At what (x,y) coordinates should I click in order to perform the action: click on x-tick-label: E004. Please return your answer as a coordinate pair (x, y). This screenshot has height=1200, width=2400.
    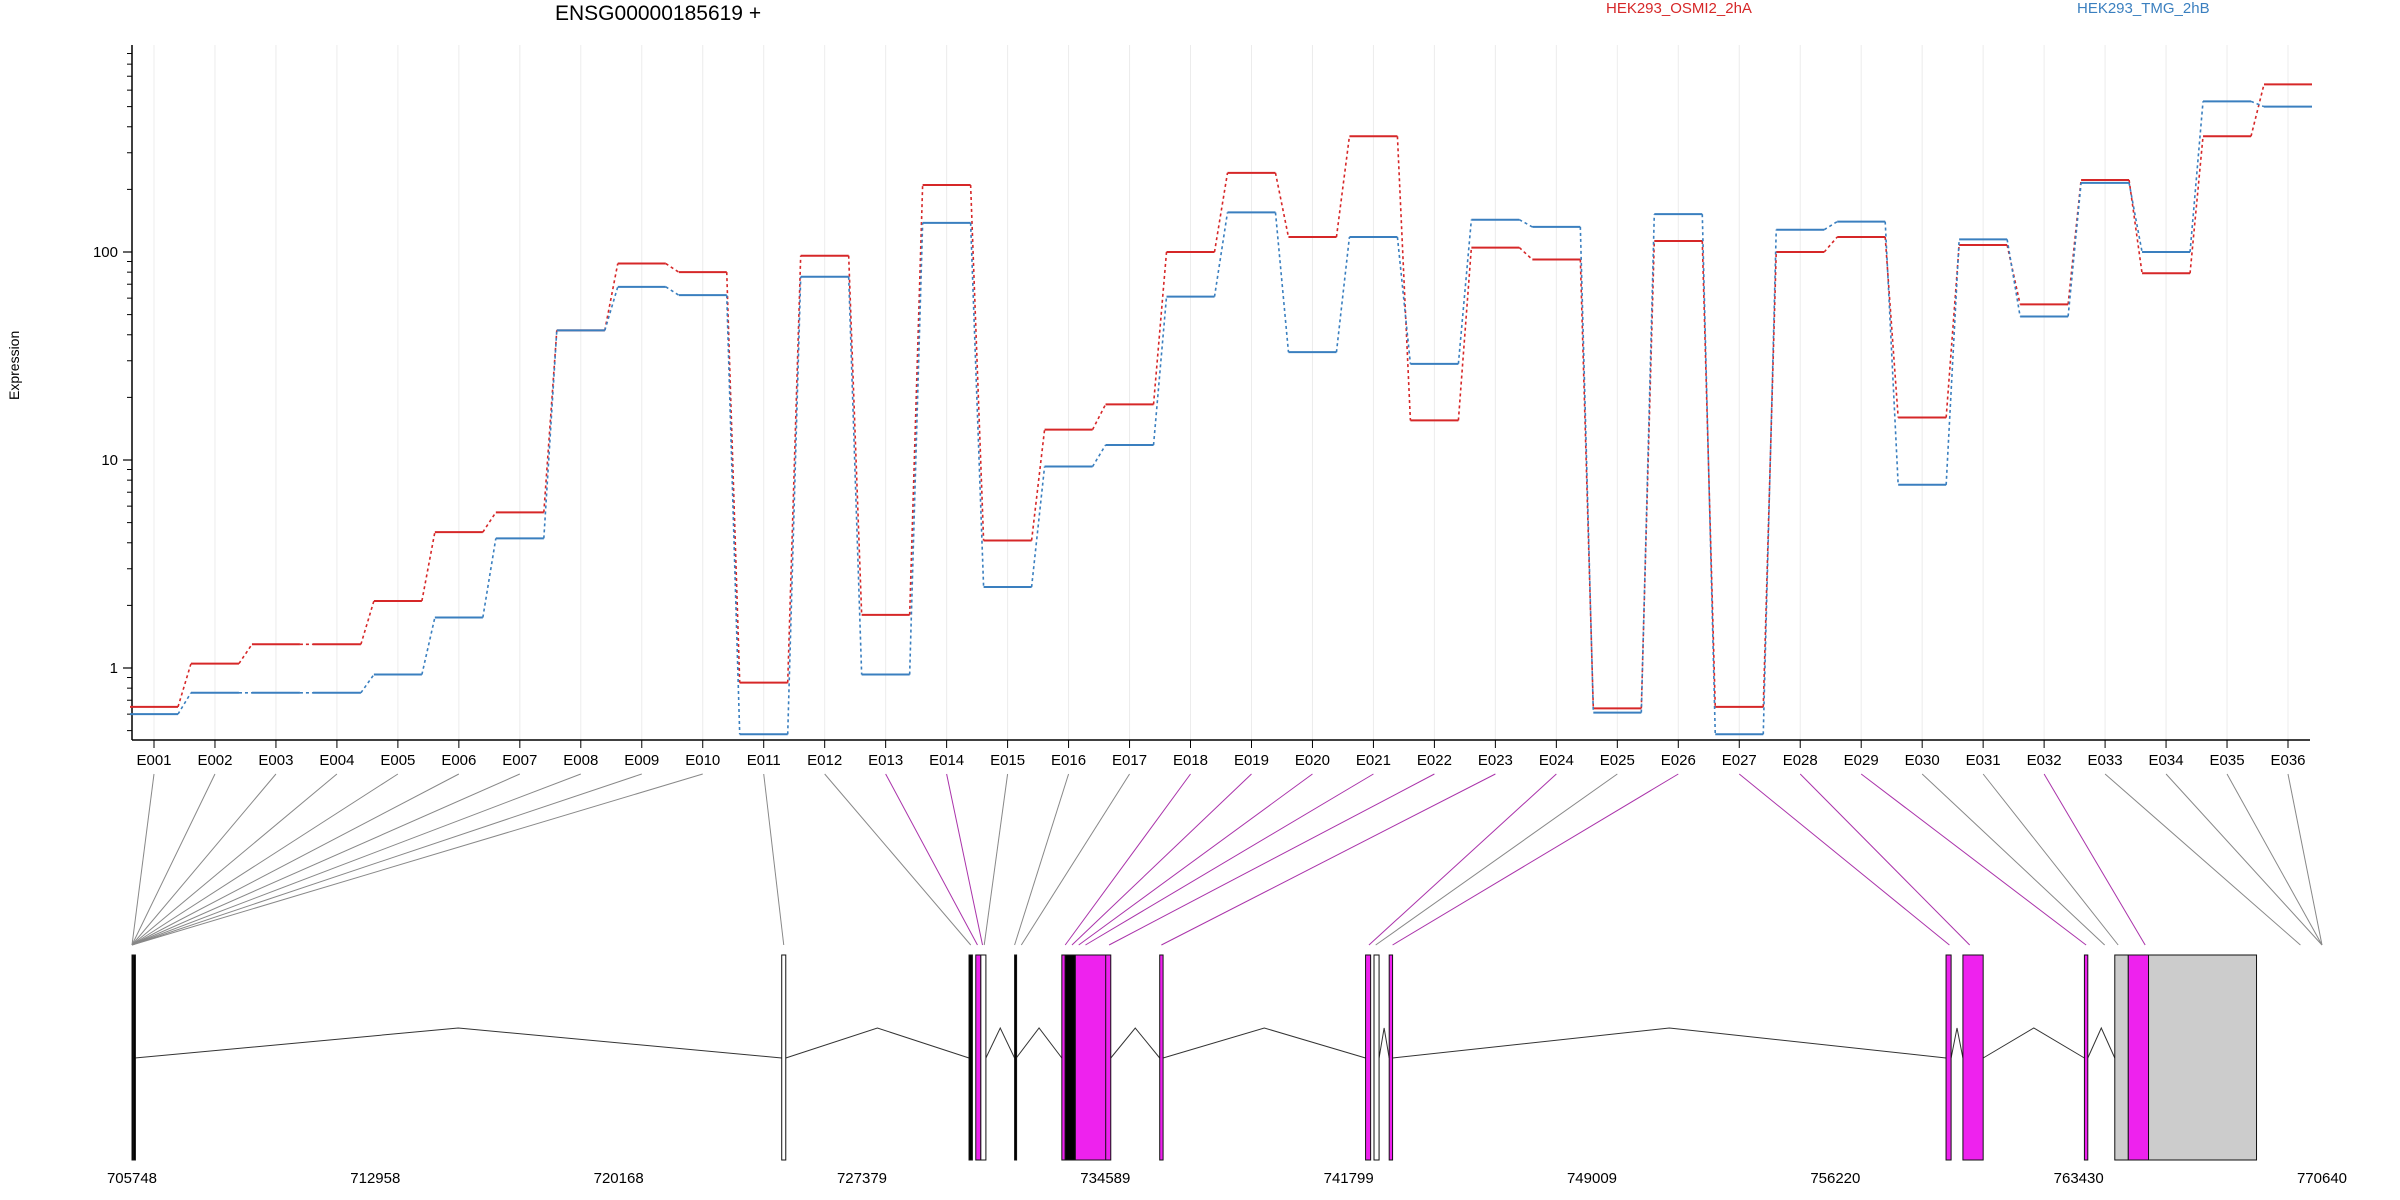
    Looking at the image, I should click on (336, 760).